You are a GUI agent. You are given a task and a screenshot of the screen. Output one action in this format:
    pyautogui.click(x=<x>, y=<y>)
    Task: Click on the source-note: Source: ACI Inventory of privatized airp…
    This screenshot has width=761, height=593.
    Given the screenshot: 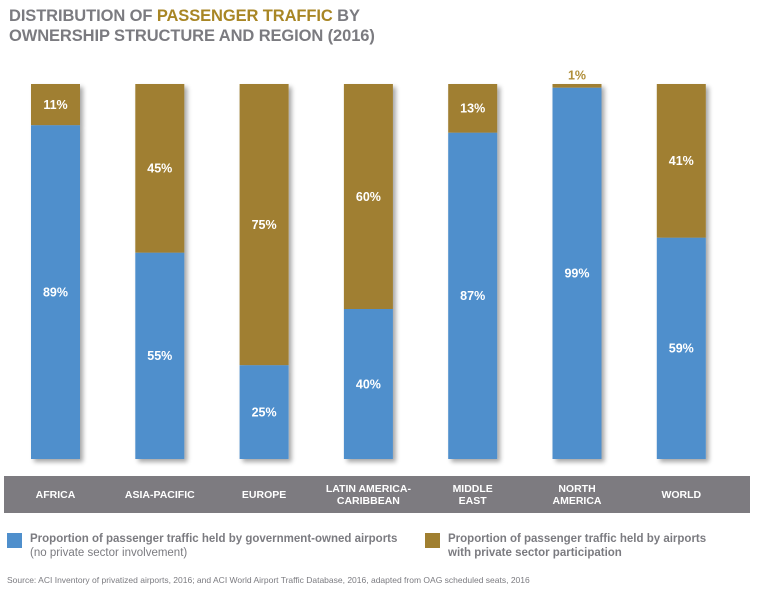 What is the action you would take?
    pyautogui.click(x=268, y=580)
    